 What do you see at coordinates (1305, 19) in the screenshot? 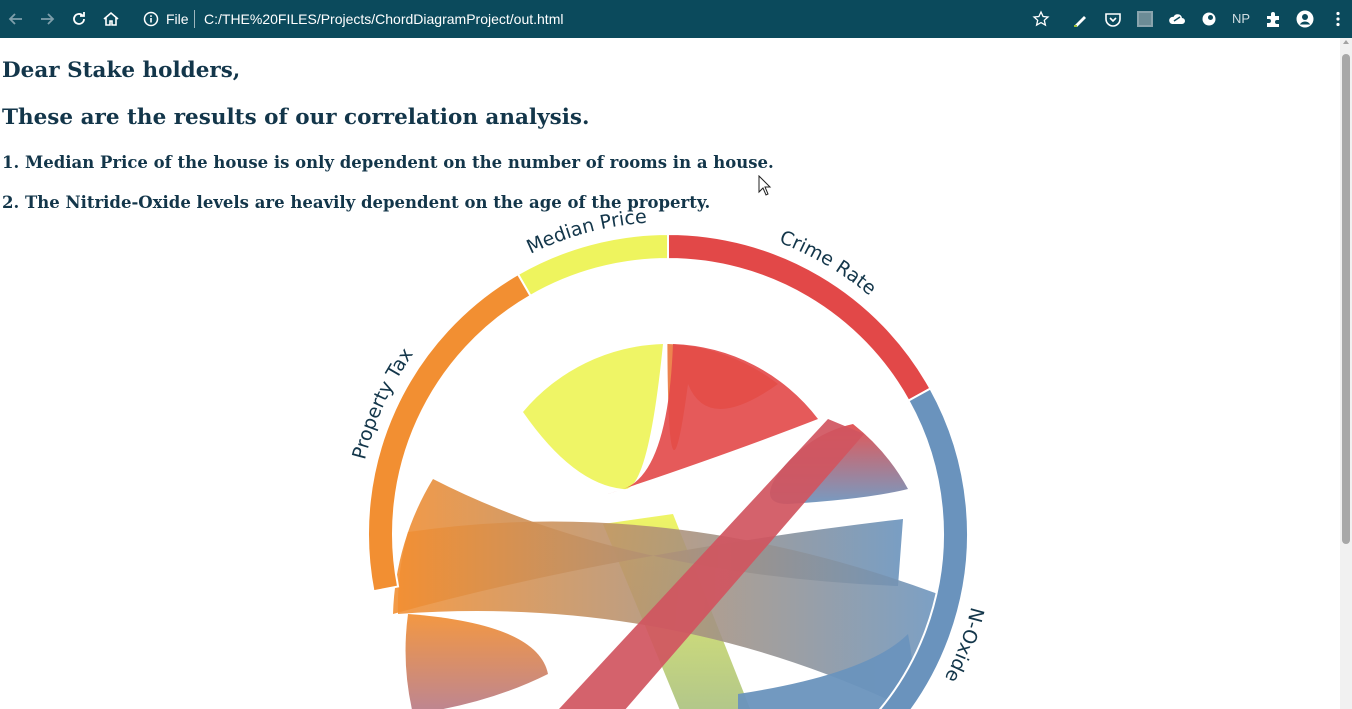
I see `account-avatar-icon` at bounding box center [1305, 19].